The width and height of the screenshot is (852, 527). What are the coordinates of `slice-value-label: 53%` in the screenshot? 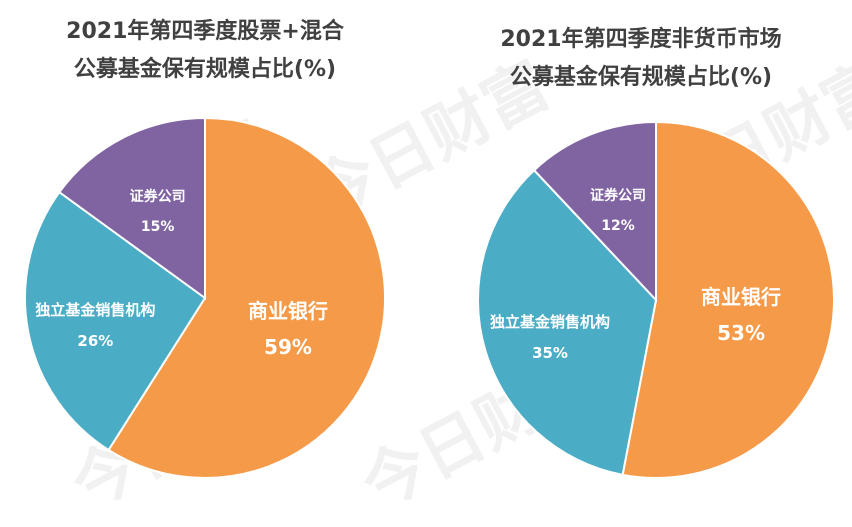 It's located at (741, 333).